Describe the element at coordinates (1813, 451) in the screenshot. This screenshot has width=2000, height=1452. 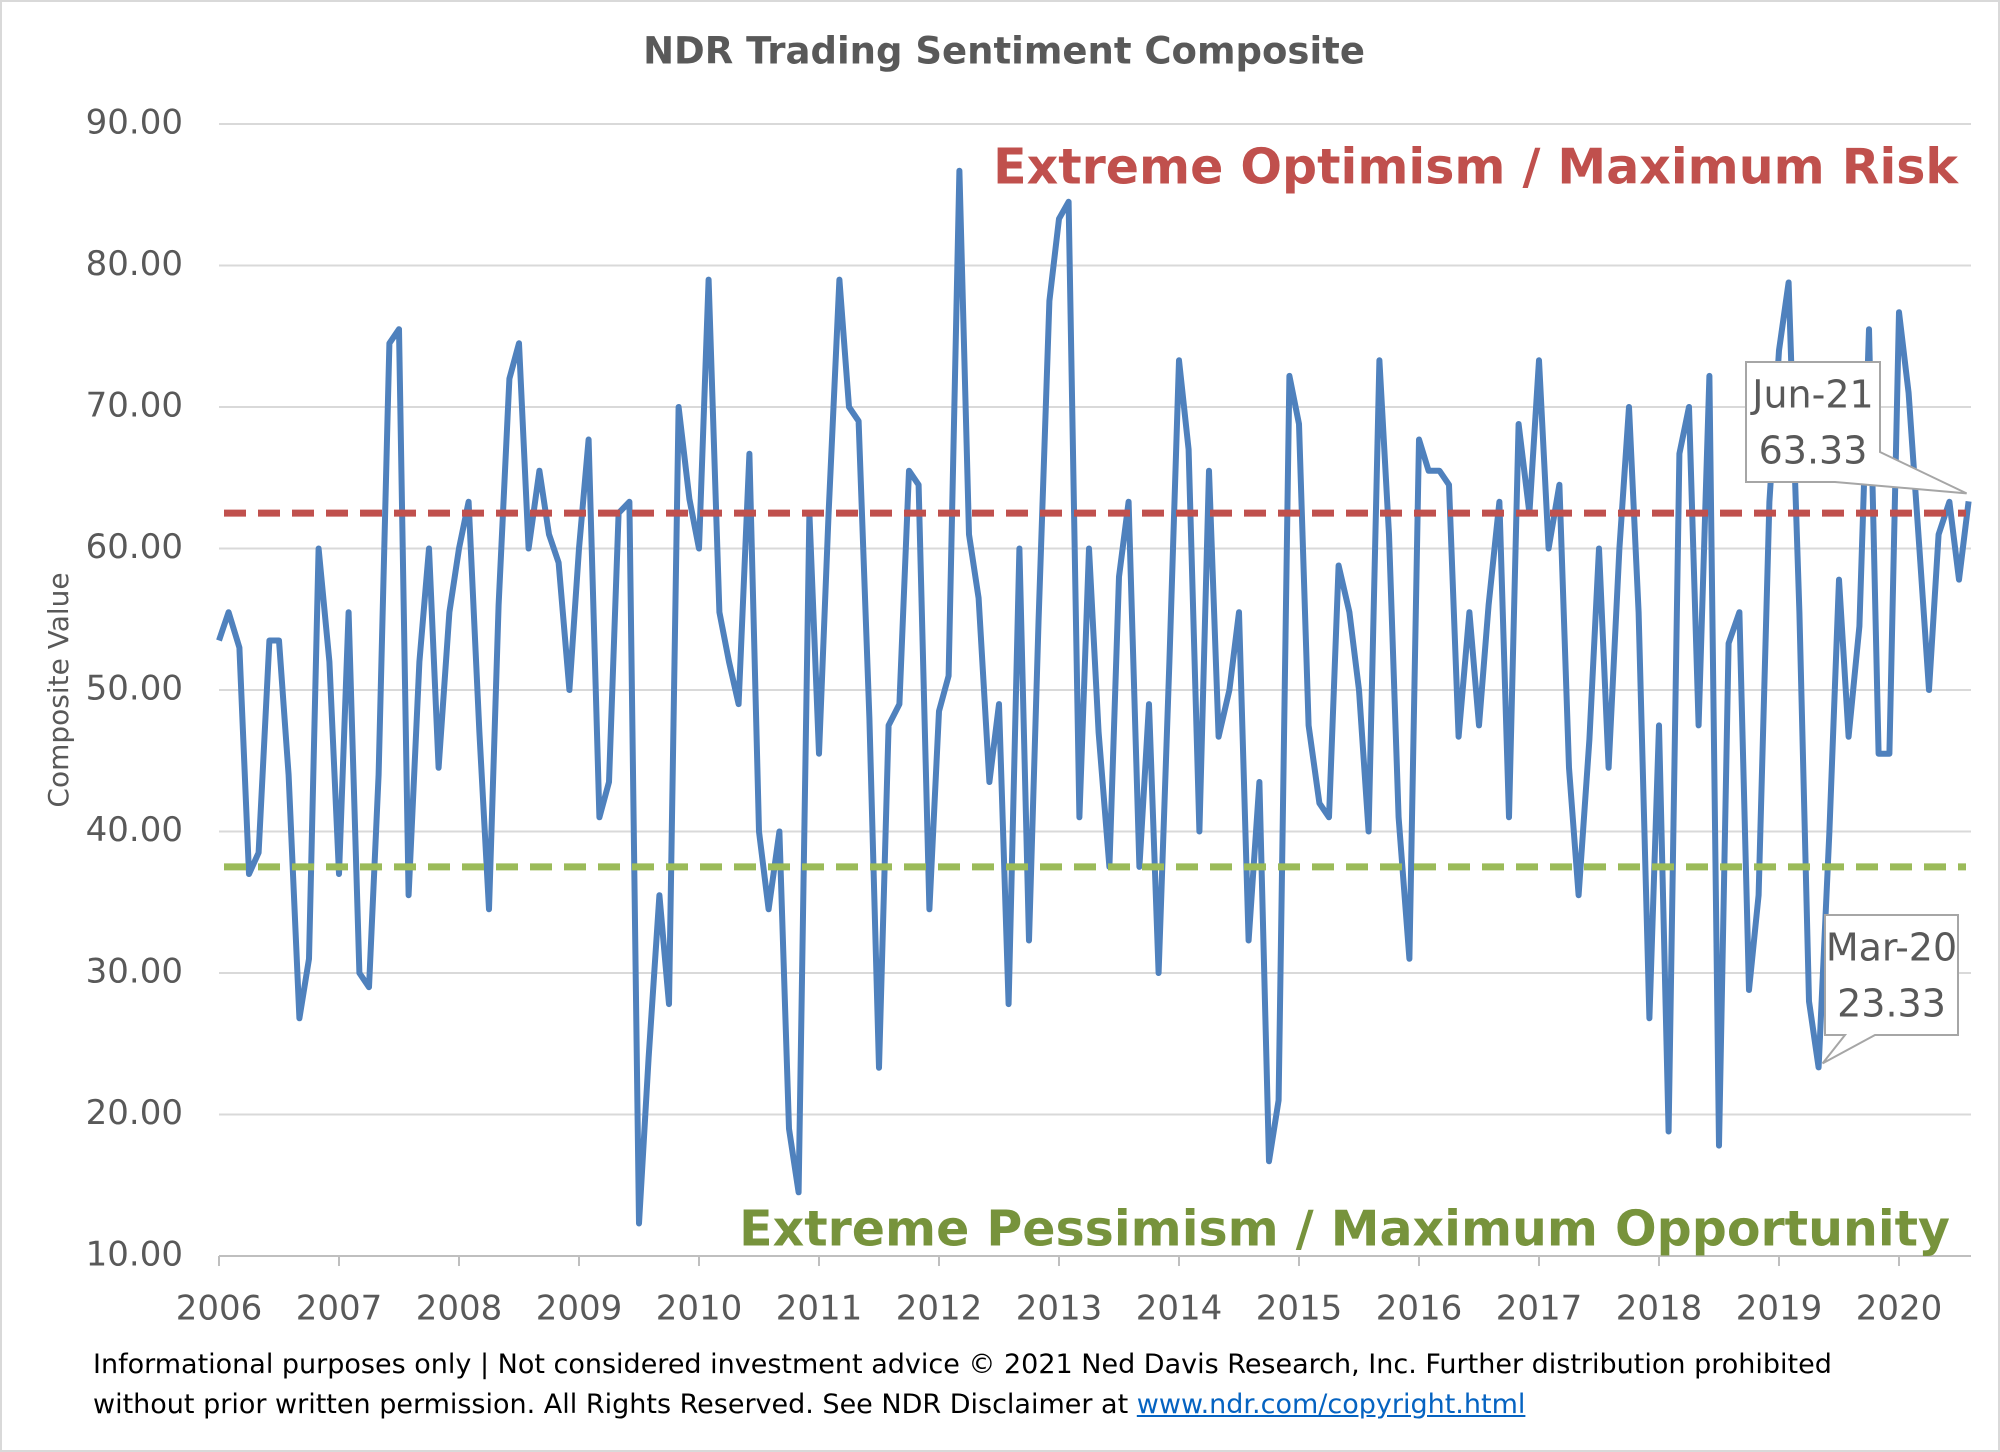
I see `callout-value: 63.33` at that location.